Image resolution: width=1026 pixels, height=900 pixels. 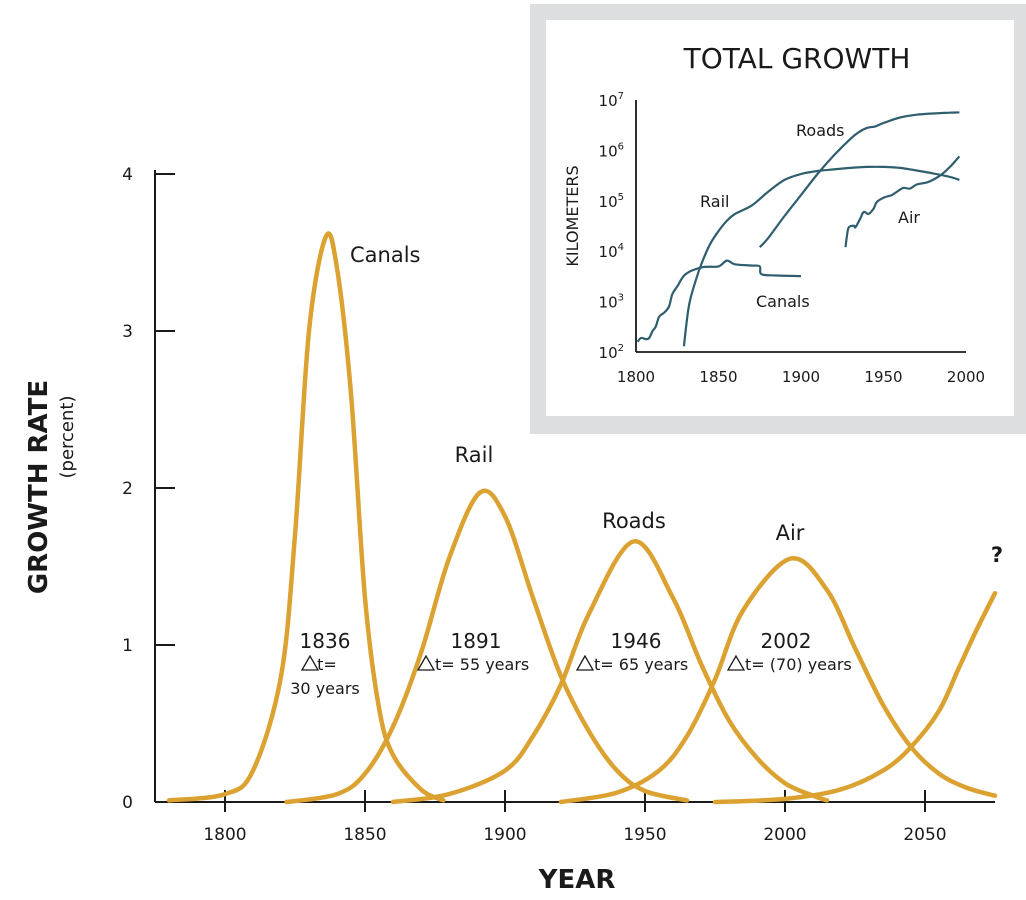 I want to click on y-tick-label-2: 2, so click(x=127, y=489).